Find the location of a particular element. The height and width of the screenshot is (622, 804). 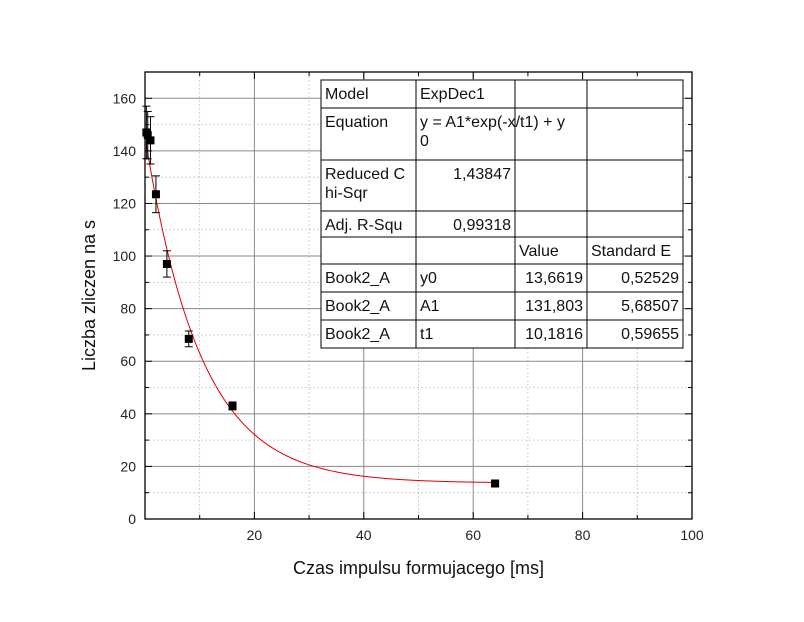

table-cell: 10,1816 is located at coordinates (554, 334).